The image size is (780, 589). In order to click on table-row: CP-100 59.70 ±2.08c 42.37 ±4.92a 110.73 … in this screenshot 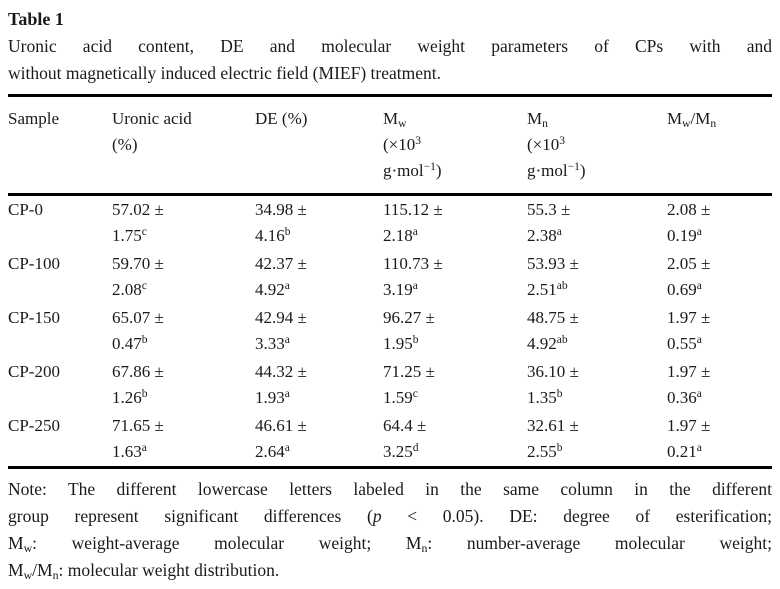, I will do `click(390, 277)`.